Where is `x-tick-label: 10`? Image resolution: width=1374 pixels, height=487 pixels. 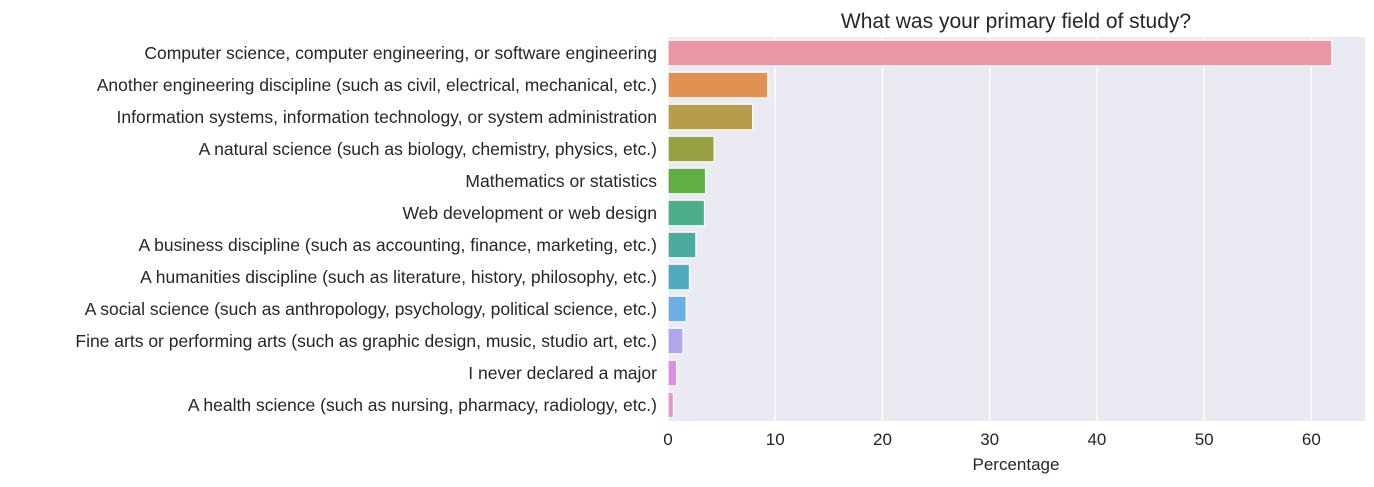 x-tick-label: 10 is located at coordinates (775, 439).